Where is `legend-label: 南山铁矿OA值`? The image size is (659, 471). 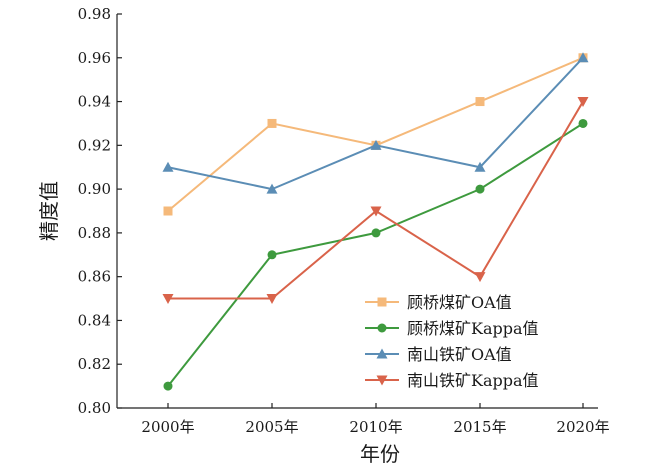 legend-label: 南山铁矿OA值 is located at coordinates (459, 354).